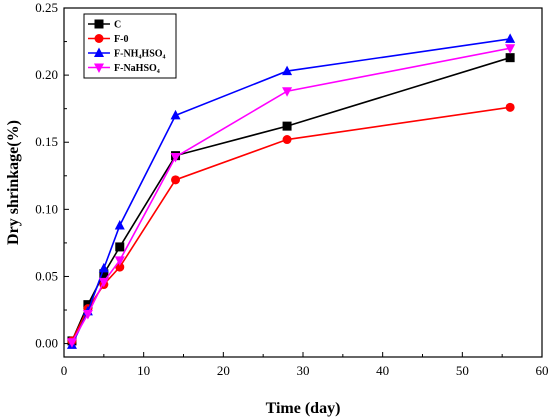 This screenshot has width=550, height=420. I want to click on legend-entry: F-NH₄HSO₄, so click(127, 53).